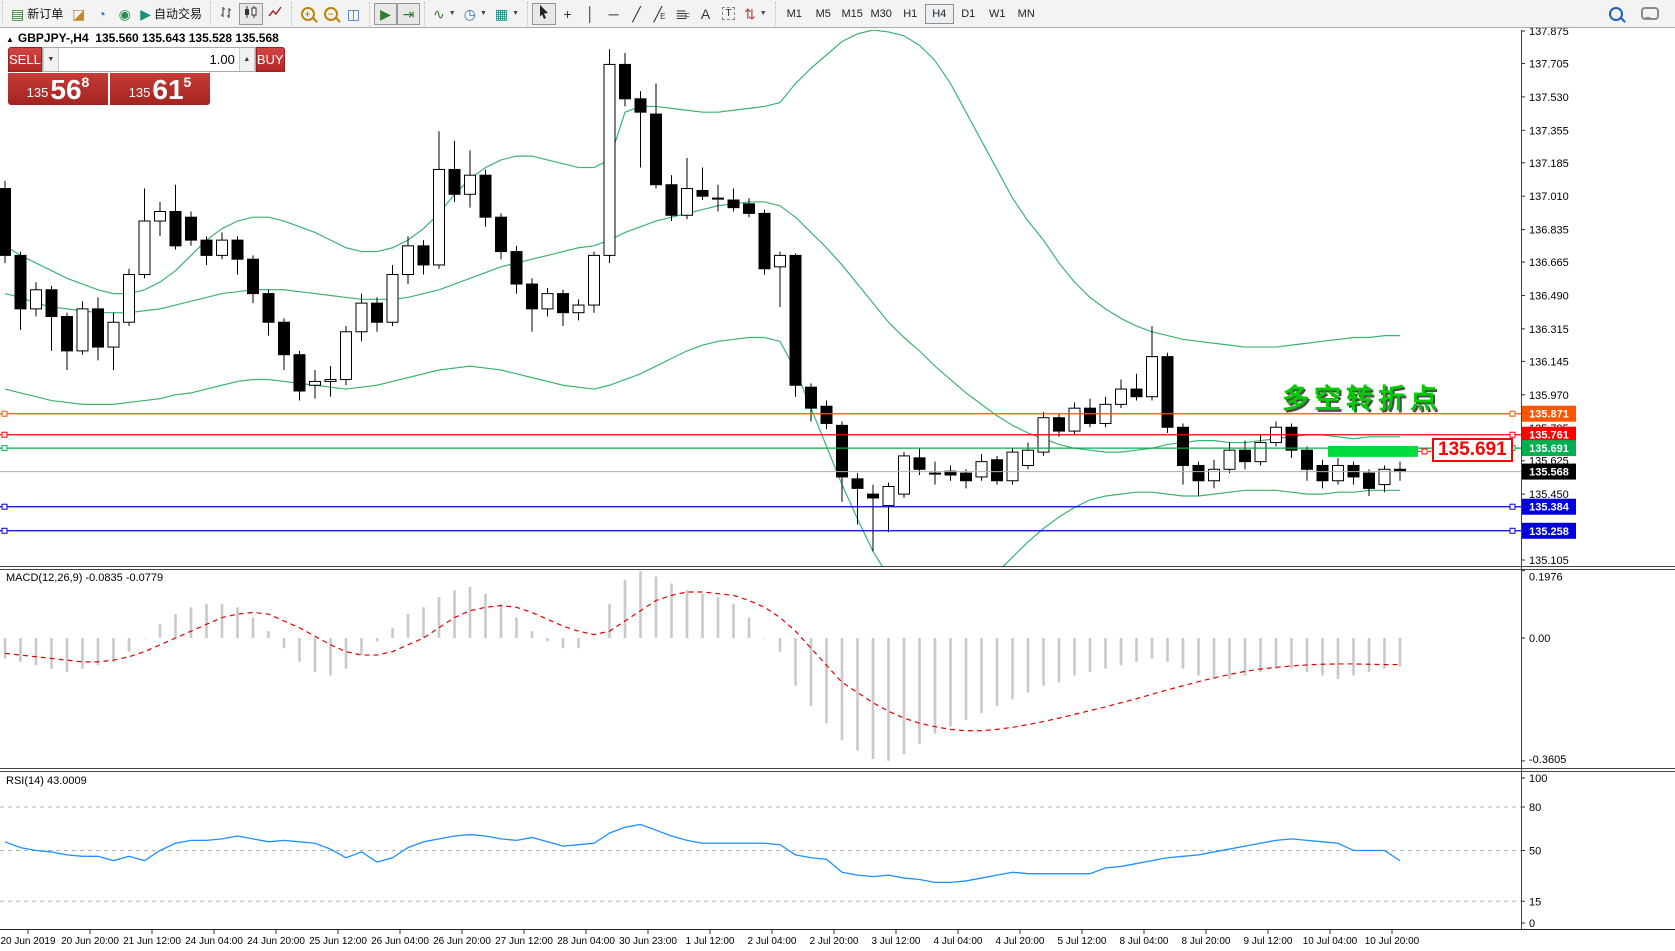  Describe the element at coordinates (702, 853) in the screenshot. I see `rsi-line` at that location.